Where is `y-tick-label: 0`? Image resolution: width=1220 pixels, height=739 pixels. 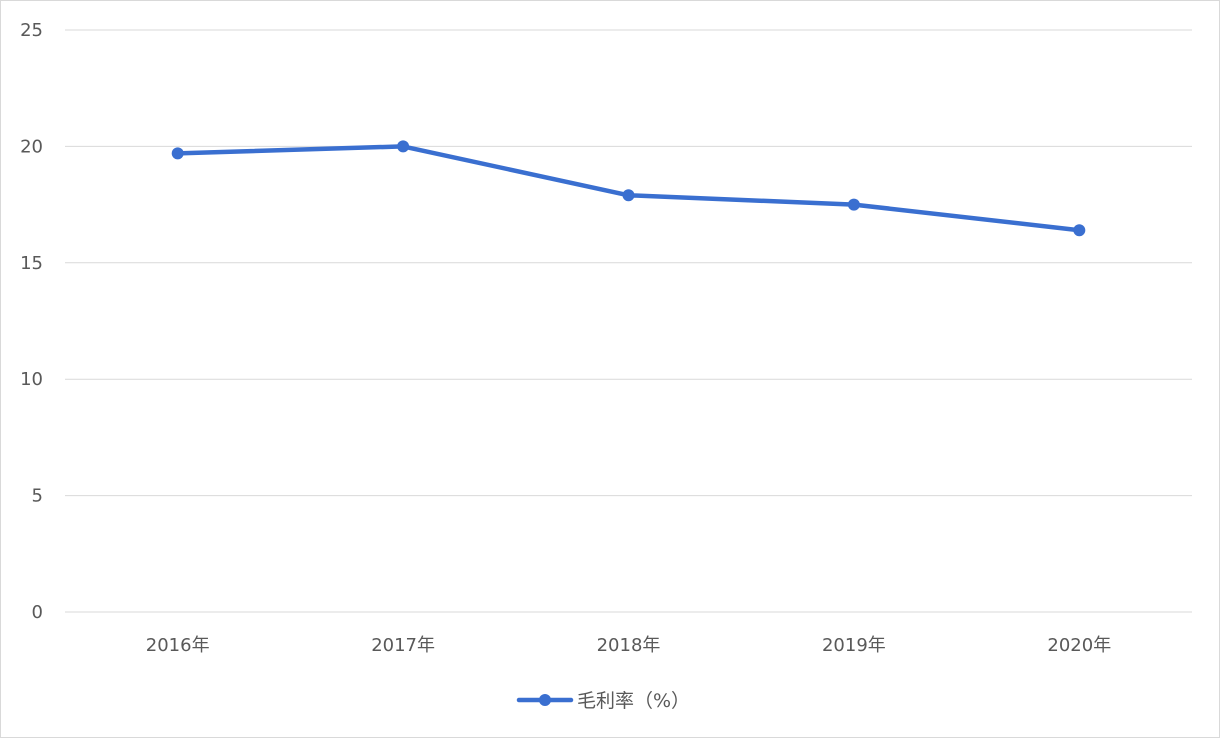 y-tick-label: 0 is located at coordinates (37, 612).